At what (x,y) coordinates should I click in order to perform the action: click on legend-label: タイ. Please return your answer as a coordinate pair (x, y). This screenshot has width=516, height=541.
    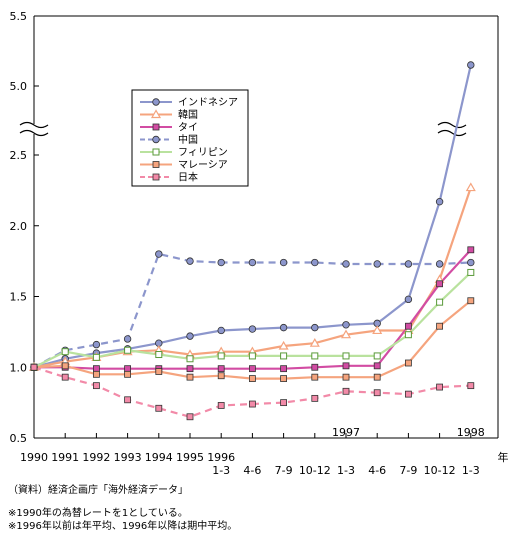
    Looking at the image, I should click on (188, 128).